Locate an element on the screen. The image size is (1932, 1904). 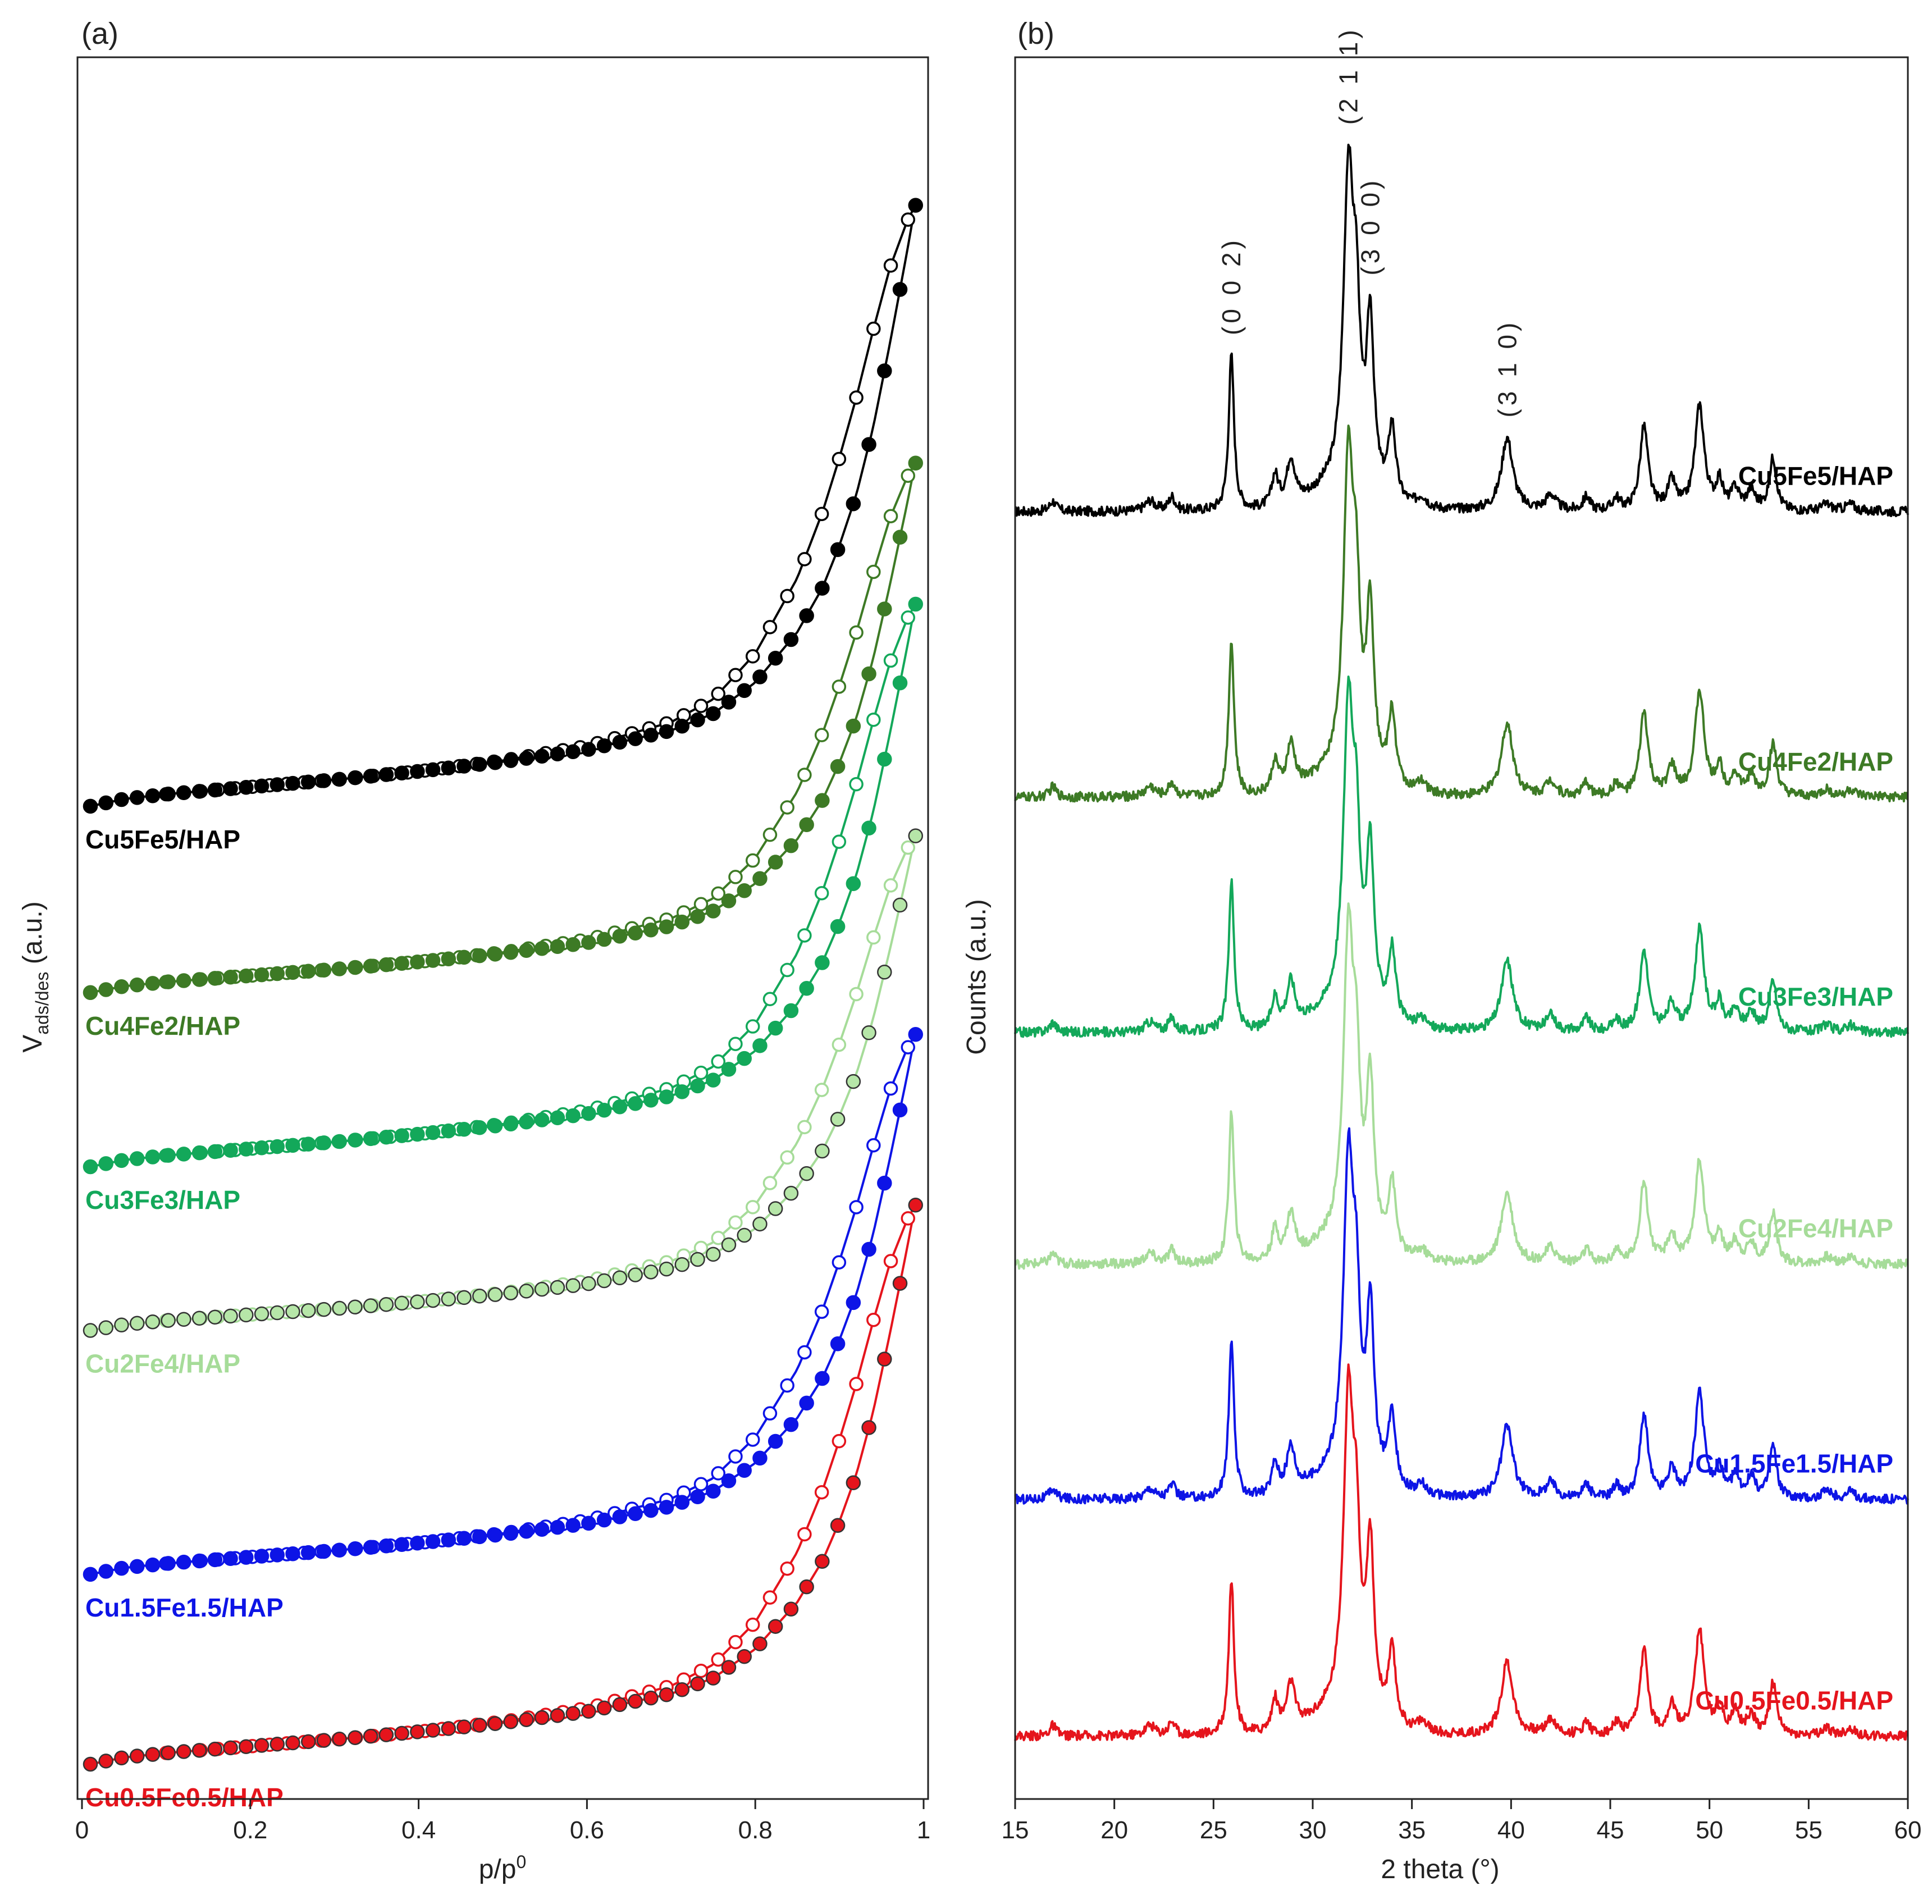
x-tick-label: 60 is located at coordinates (1908, 1830).